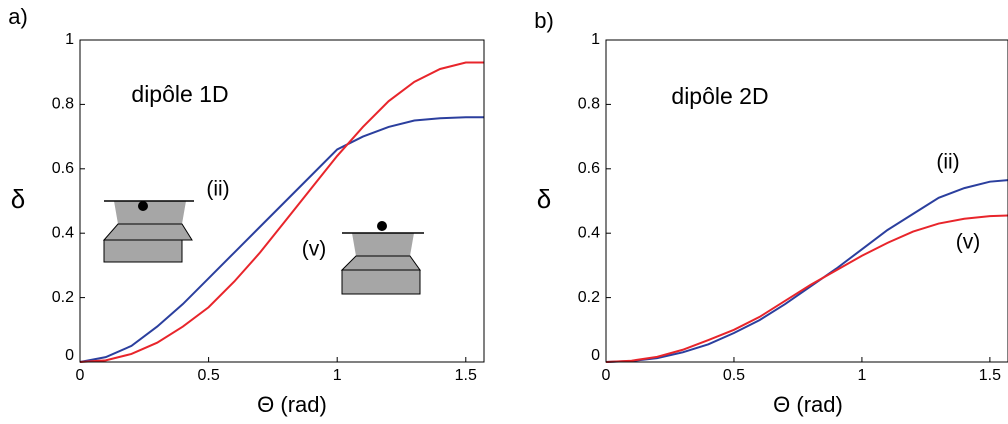 This screenshot has width=1008, height=424. What do you see at coordinates (179, 94) in the screenshot?
I see `annotation: dipôle 1D` at bounding box center [179, 94].